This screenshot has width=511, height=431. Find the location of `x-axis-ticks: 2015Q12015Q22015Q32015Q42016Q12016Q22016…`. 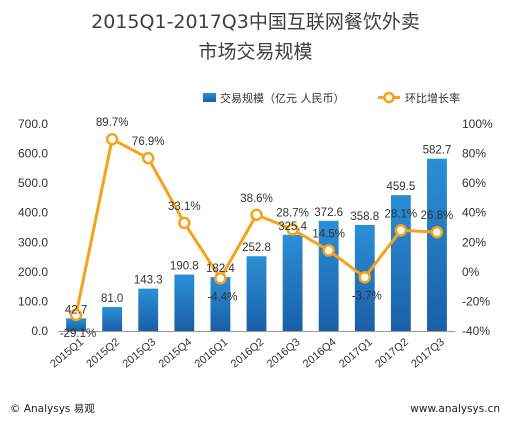

x-axis-ticks: 2015Q12015Q22015Q32015Q42016Q12016Q22016… is located at coordinates (247, 353).